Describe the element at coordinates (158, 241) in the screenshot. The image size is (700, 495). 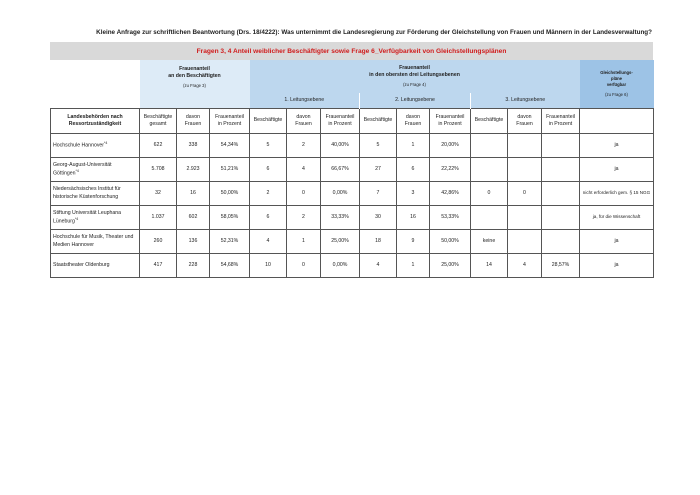
I see `table-cell: 260` at that location.